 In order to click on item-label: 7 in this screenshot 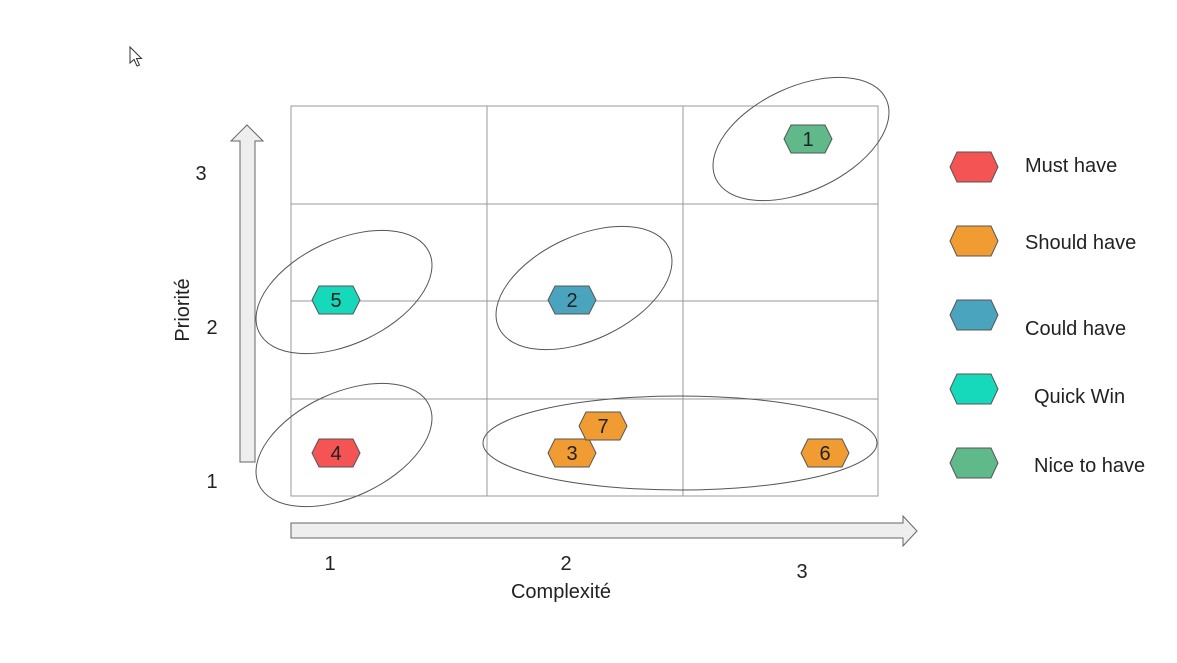, I will do `click(602, 427)`.